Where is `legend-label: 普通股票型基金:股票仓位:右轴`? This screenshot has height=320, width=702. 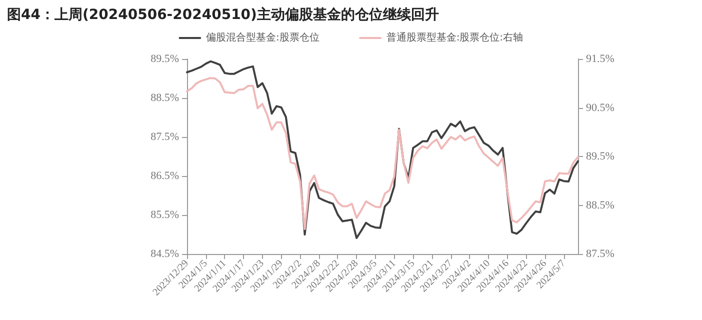
legend-label: 普通股票型基金:股票仓位:右轴 is located at coordinates (455, 38).